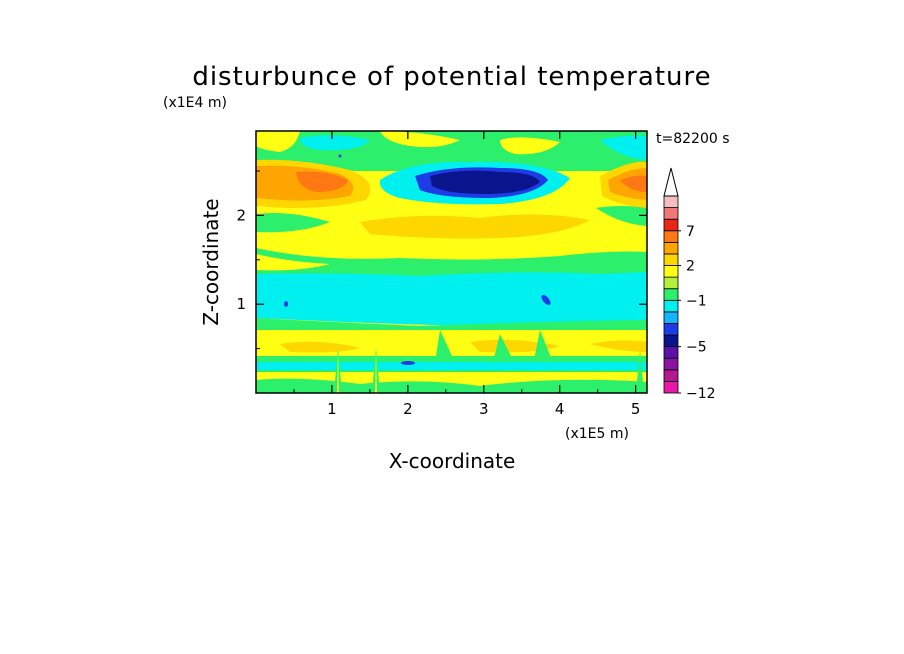 The width and height of the screenshot is (904, 654). What do you see at coordinates (195, 103) in the screenshot?
I see `y-unit-label: (x1E4 m)` at bounding box center [195, 103].